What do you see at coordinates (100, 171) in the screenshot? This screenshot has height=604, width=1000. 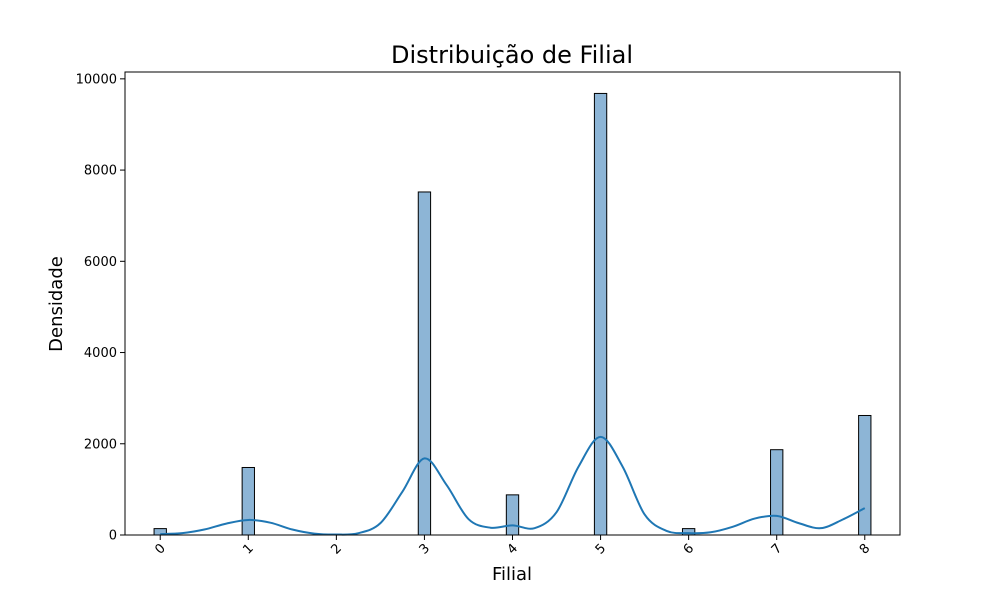 I see `y-tick-label: 8000` at bounding box center [100, 171].